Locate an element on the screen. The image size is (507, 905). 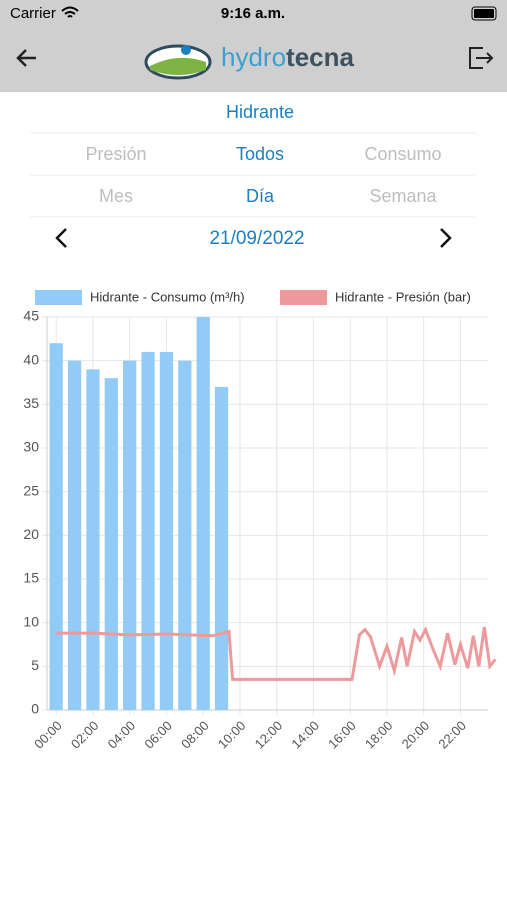
logo: hydrotecna is located at coordinates (288, 57).